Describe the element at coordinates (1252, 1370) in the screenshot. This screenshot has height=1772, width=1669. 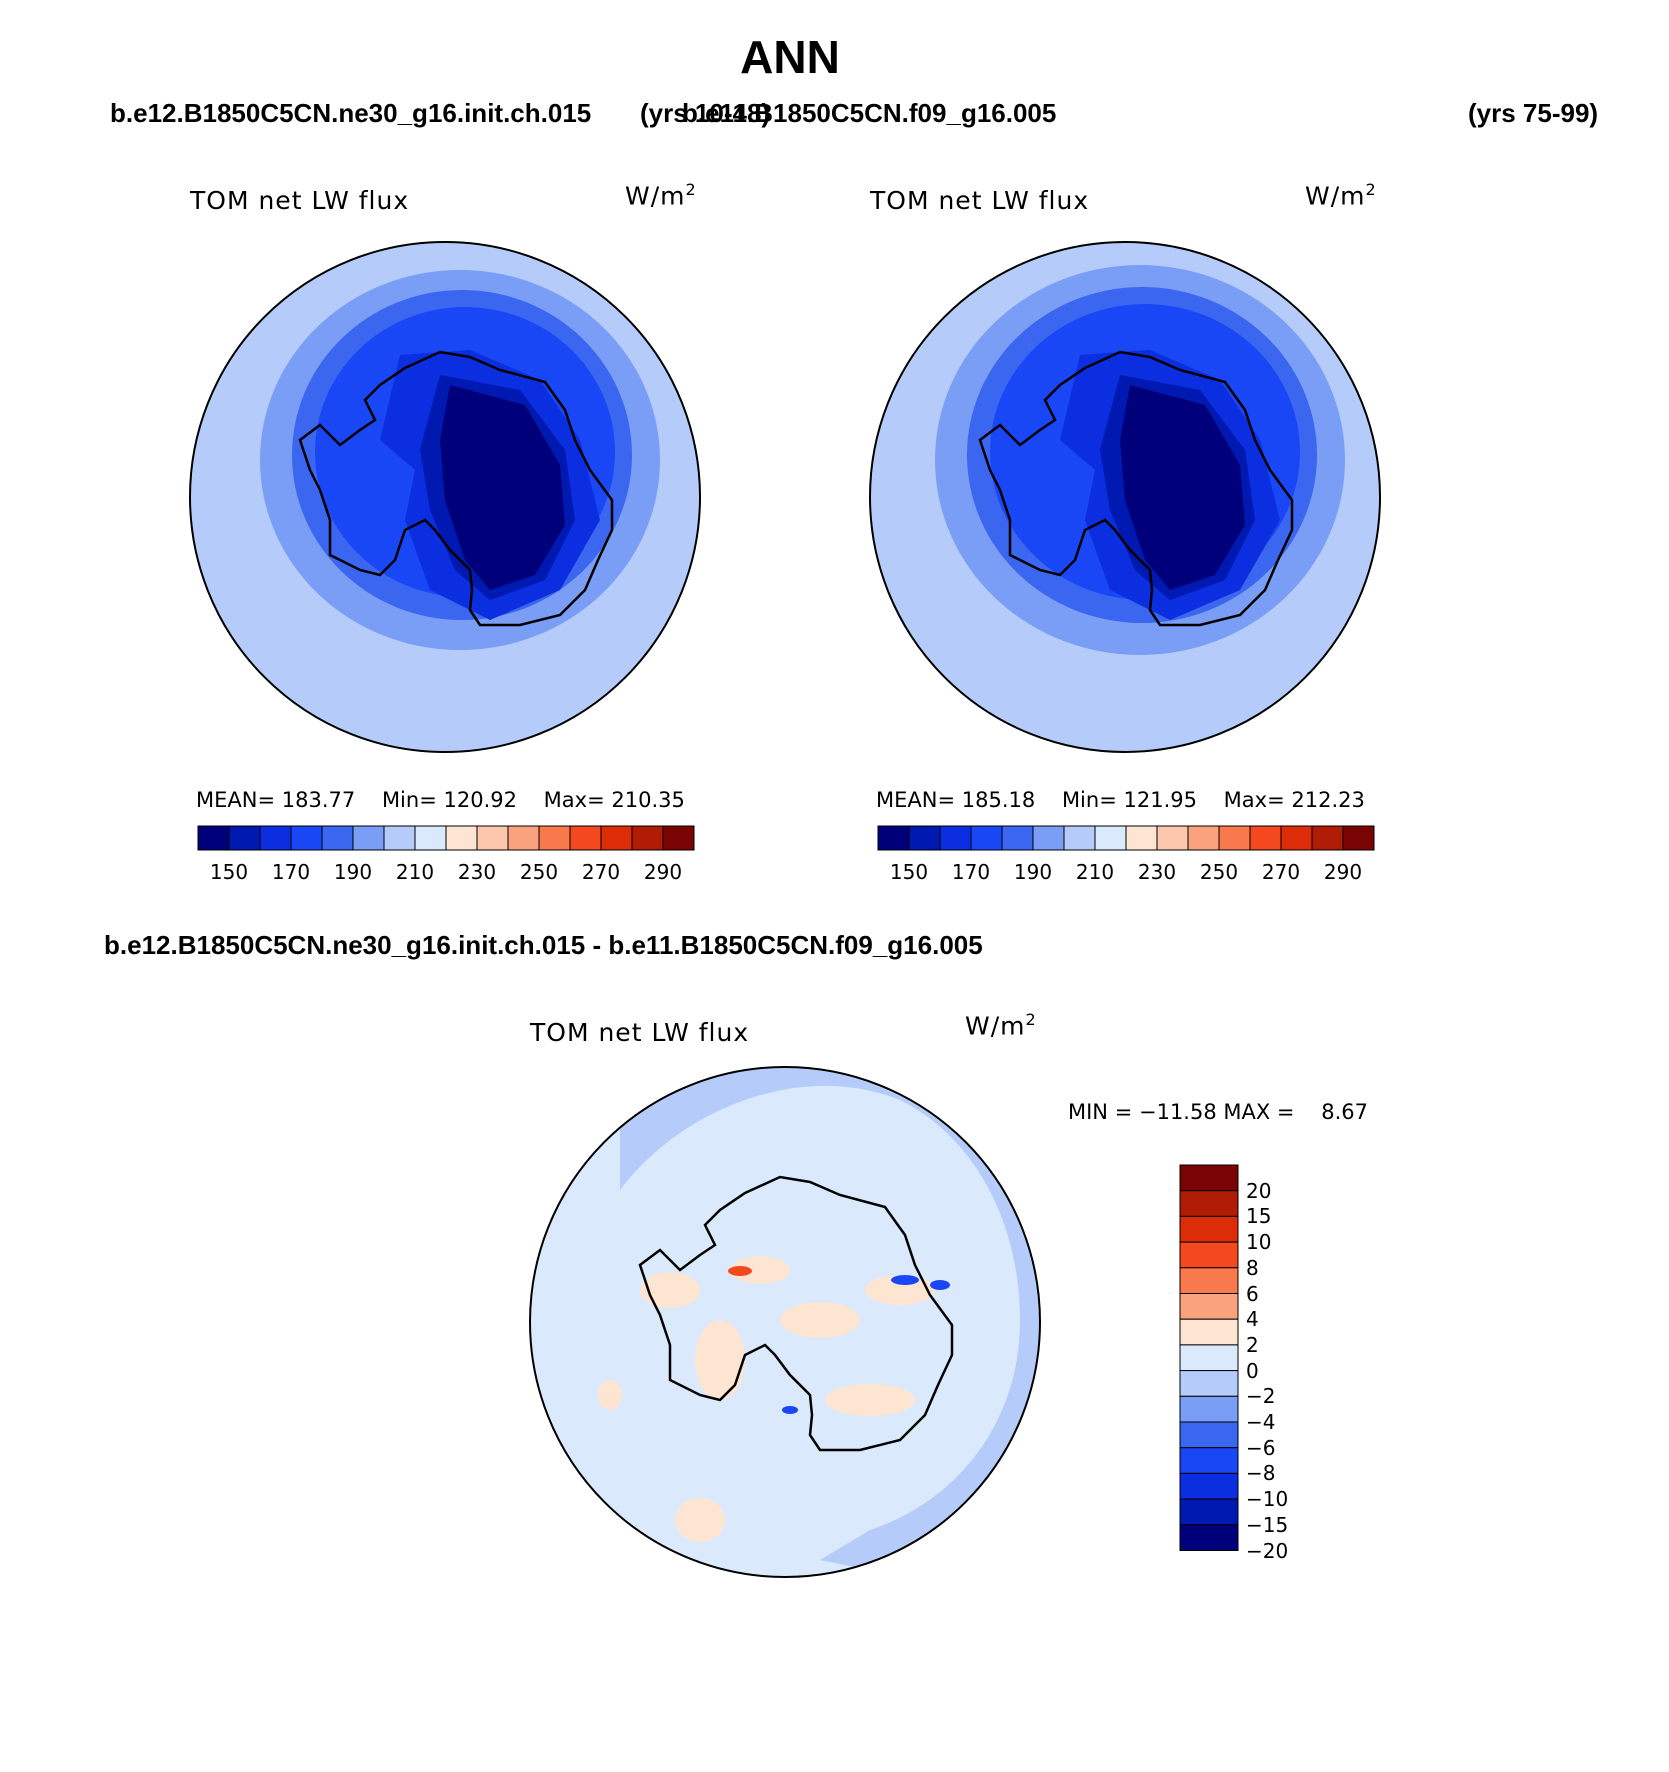
I see `colorbar-tick-label: 0` at that location.